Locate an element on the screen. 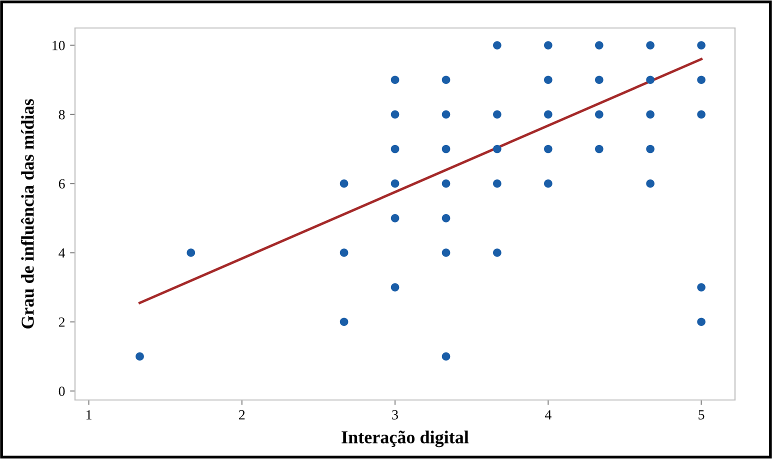  y-tick-label: 4 is located at coordinates (62, 253).